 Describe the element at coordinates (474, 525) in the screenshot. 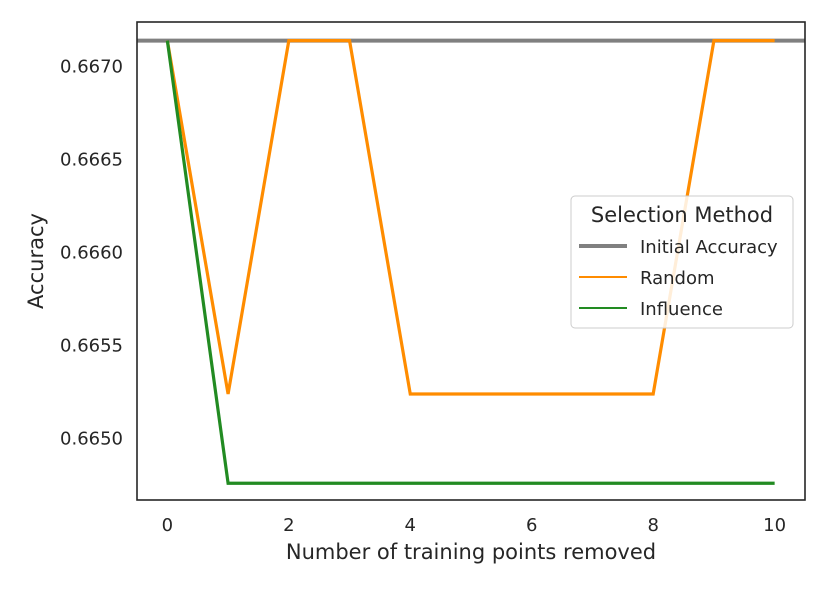

I see `x-tick-labels: 0 2 4 6 8 10` at that location.